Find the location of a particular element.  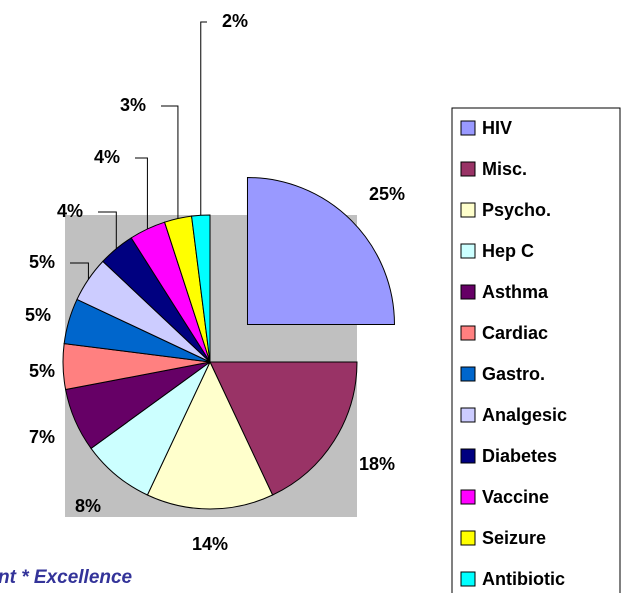

data-label: 2% is located at coordinates (235, 21).